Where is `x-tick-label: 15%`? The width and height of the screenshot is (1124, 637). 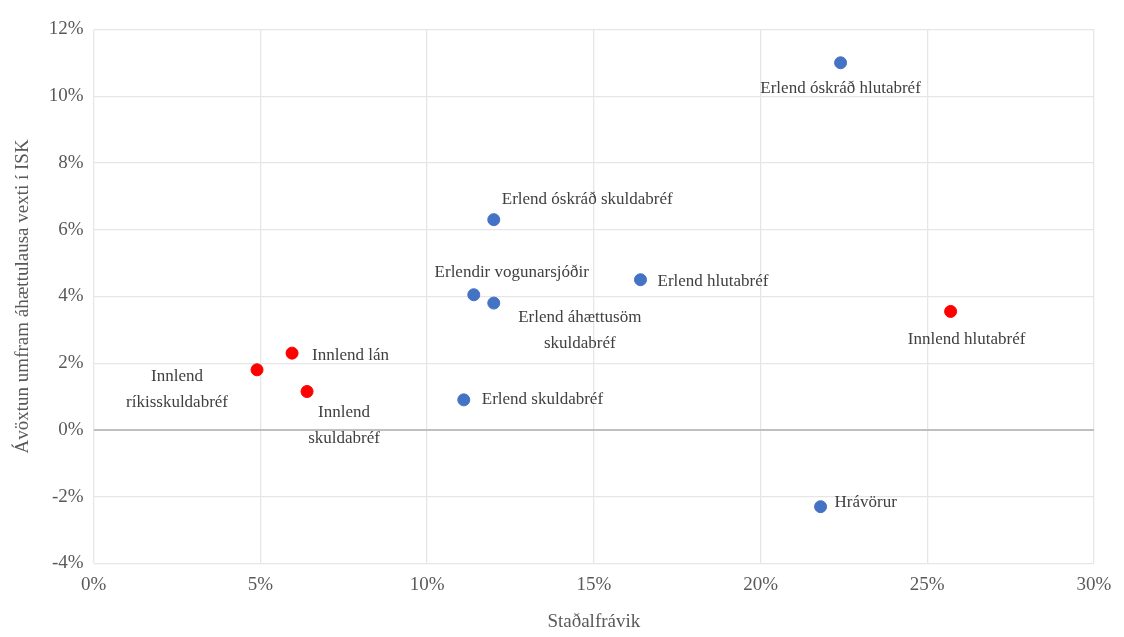 x-tick-label: 15% is located at coordinates (594, 583).